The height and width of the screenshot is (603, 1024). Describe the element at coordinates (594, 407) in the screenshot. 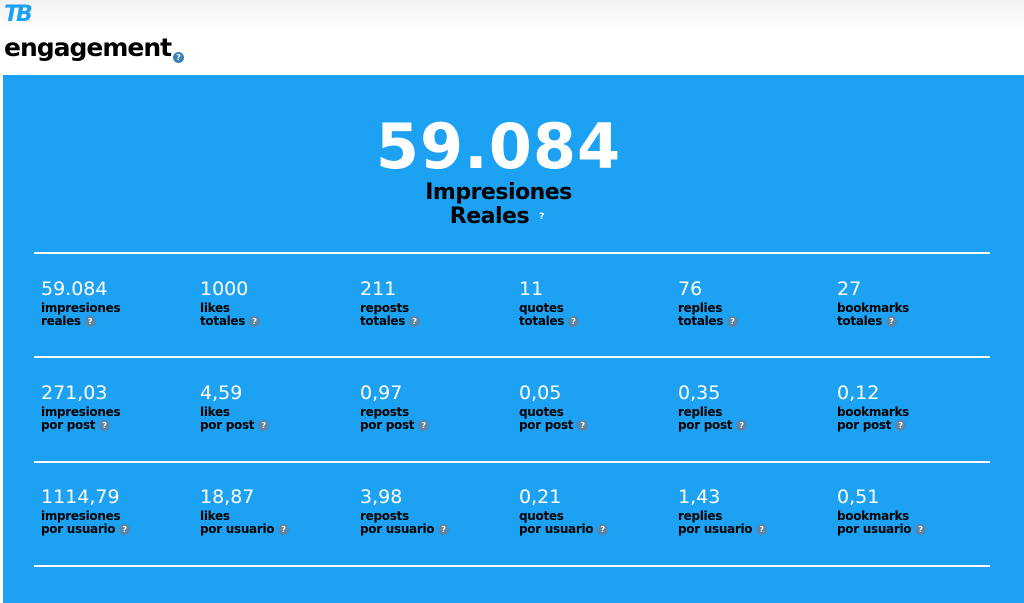

I see `metric-cell: 0,05 quotes por post?` at that location.